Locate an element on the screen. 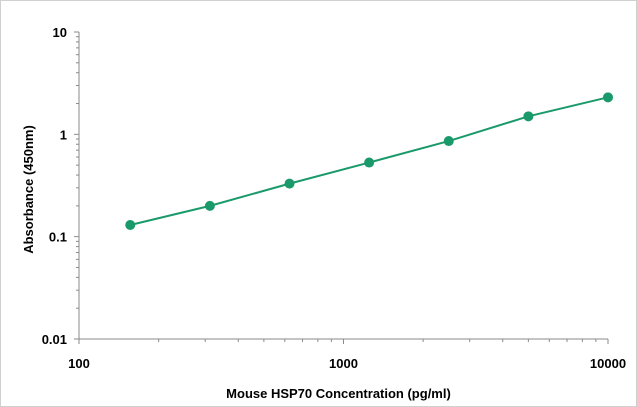 Image resolution: width=637 pixels, height=407 pixels. y-tick-label: 0.1 is located at coordinates (58, 237).